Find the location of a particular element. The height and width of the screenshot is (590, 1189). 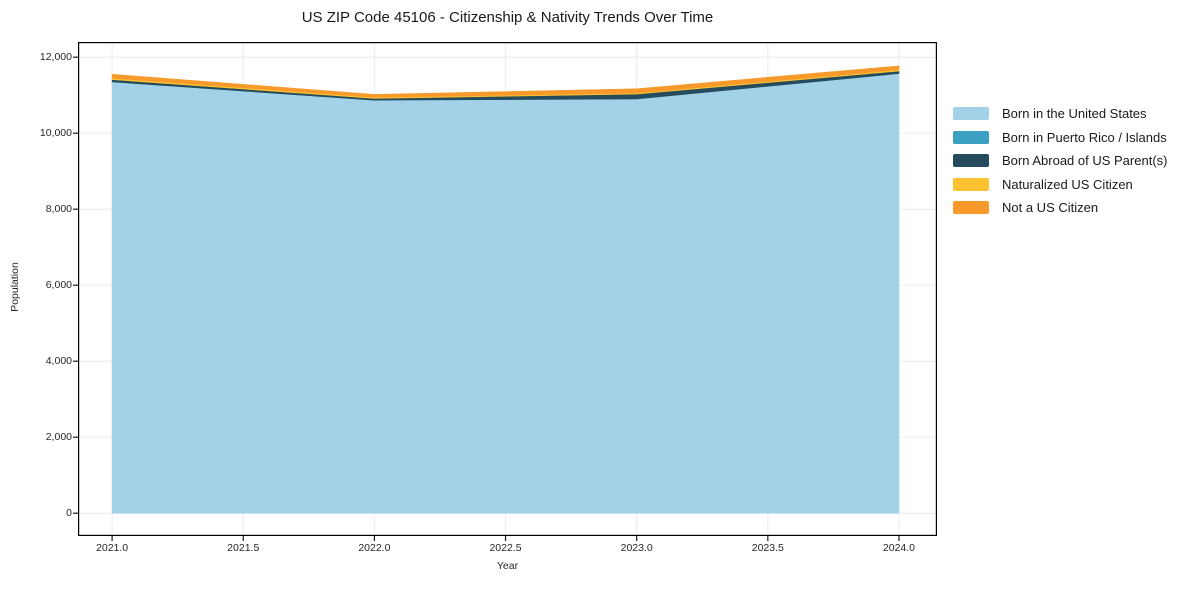

y-tick-label: 2,000 is located at coordinates (58, 436).